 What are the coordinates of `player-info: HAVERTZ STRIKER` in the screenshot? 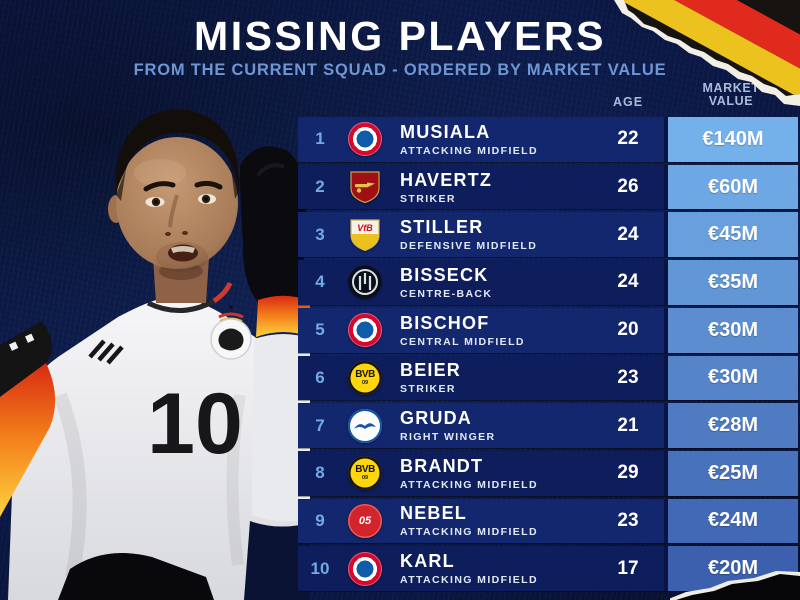 It's located at (490, 187).